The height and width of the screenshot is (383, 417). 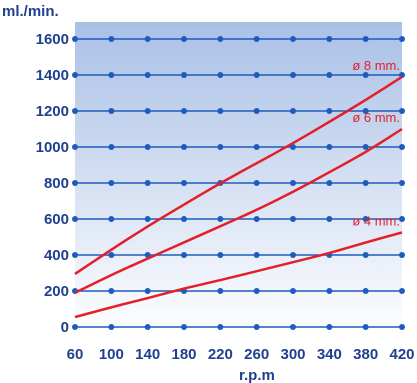 What do you see at coordinates (292, 354) in the screenshot?
I see `x-tick-label: 300` at bounding box center [292, 354].